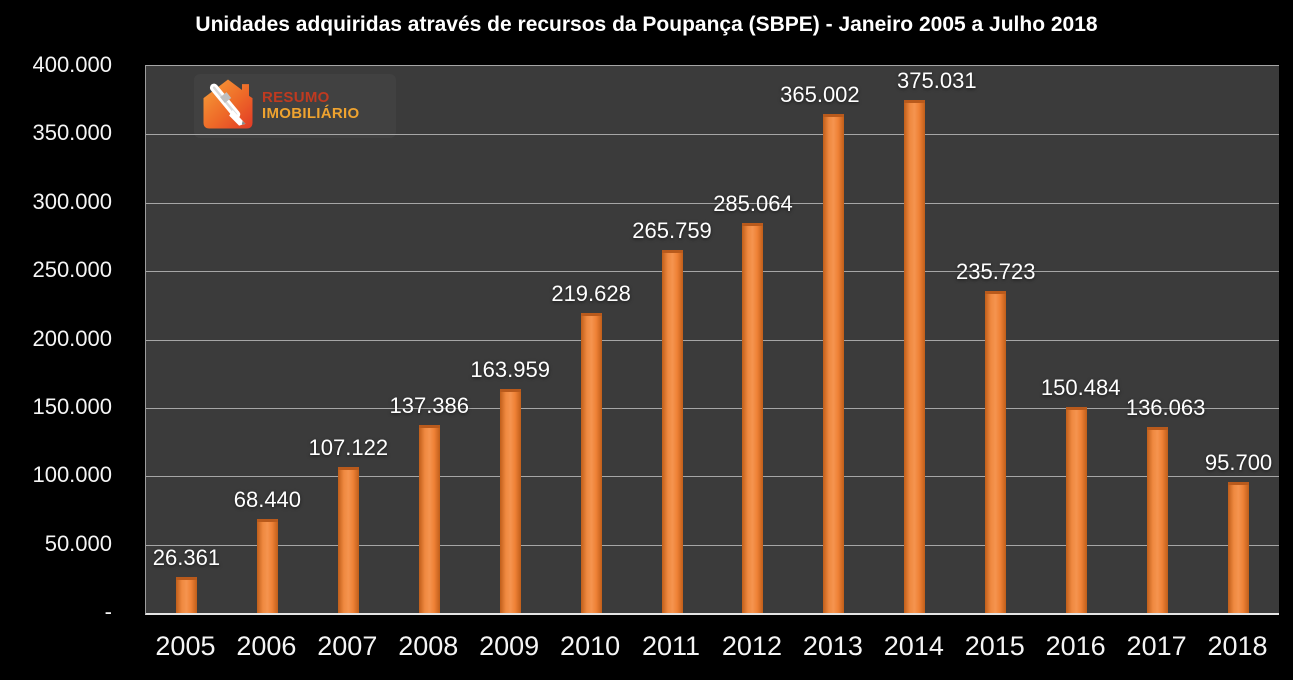  Describe the element at coordinates (1238, 463) in the screenshot. I see `data-label-2018: 95.700` at that location.